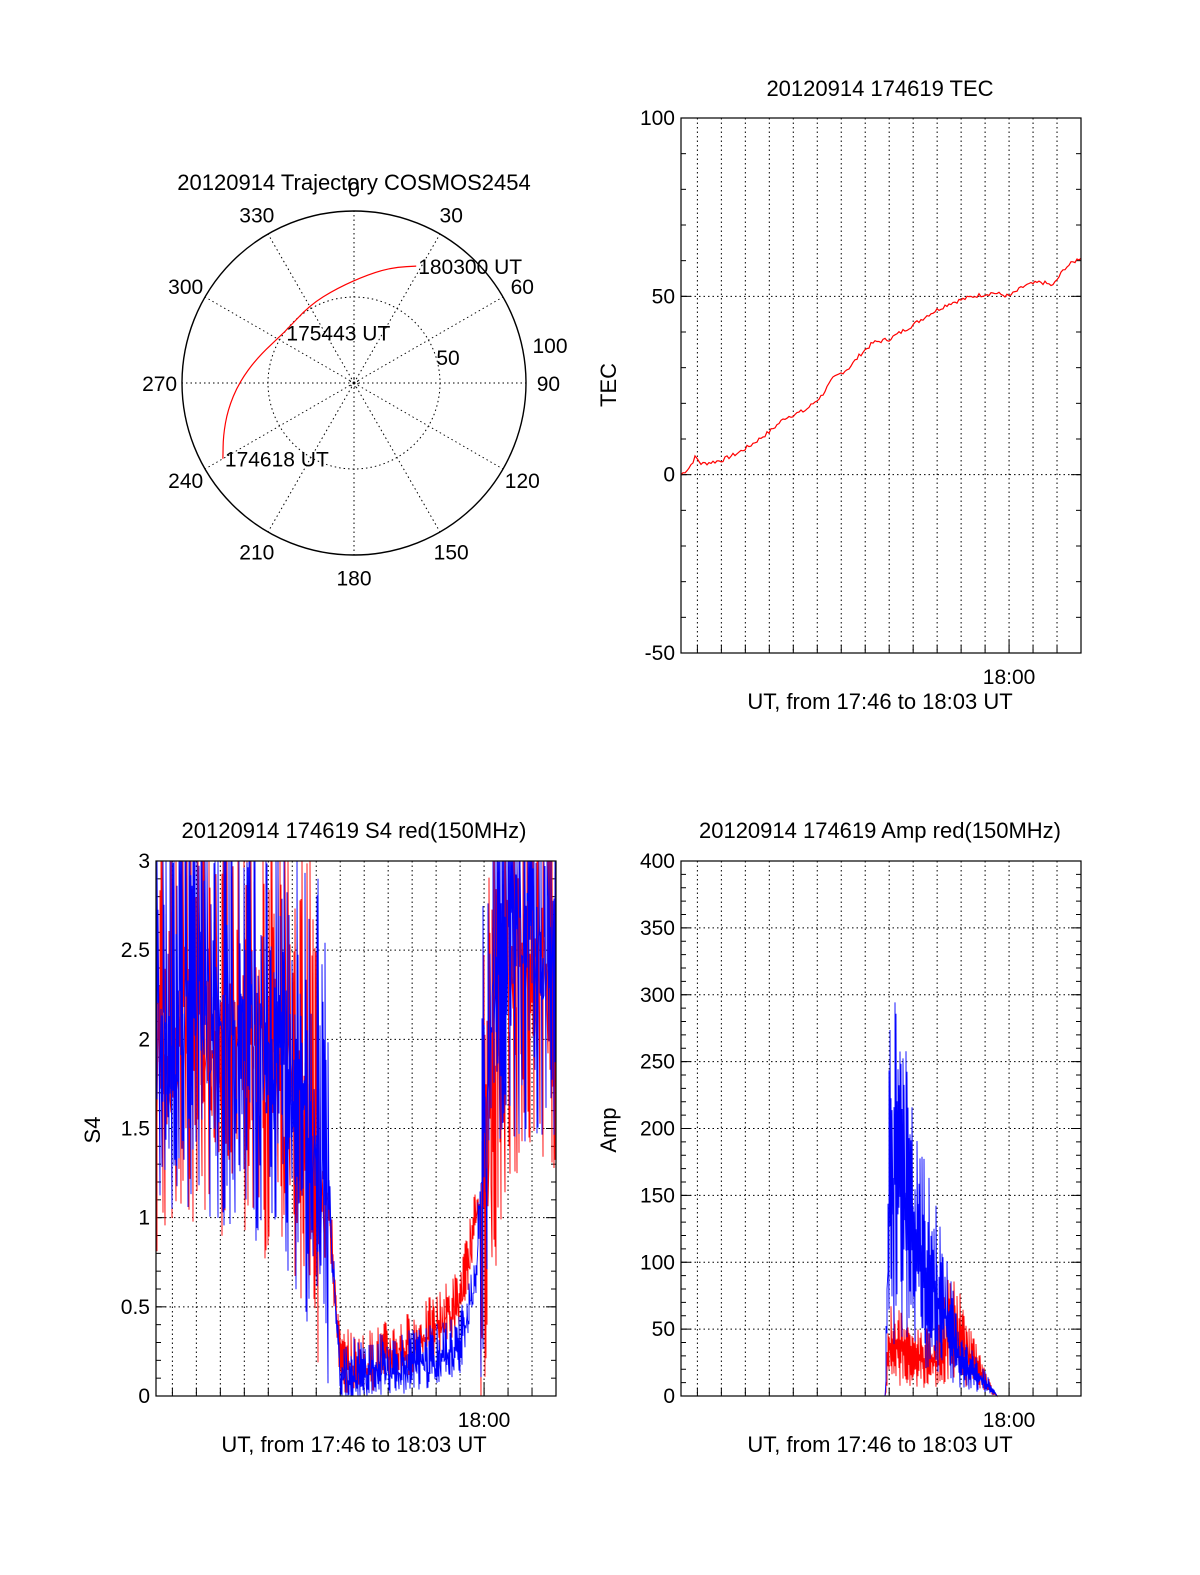 Image resolution: width=1200 pixels, height=1575 pixels. Describe the element at coordinates (881, 1338) in the screenshot. I see `amp-series-red` at that location.